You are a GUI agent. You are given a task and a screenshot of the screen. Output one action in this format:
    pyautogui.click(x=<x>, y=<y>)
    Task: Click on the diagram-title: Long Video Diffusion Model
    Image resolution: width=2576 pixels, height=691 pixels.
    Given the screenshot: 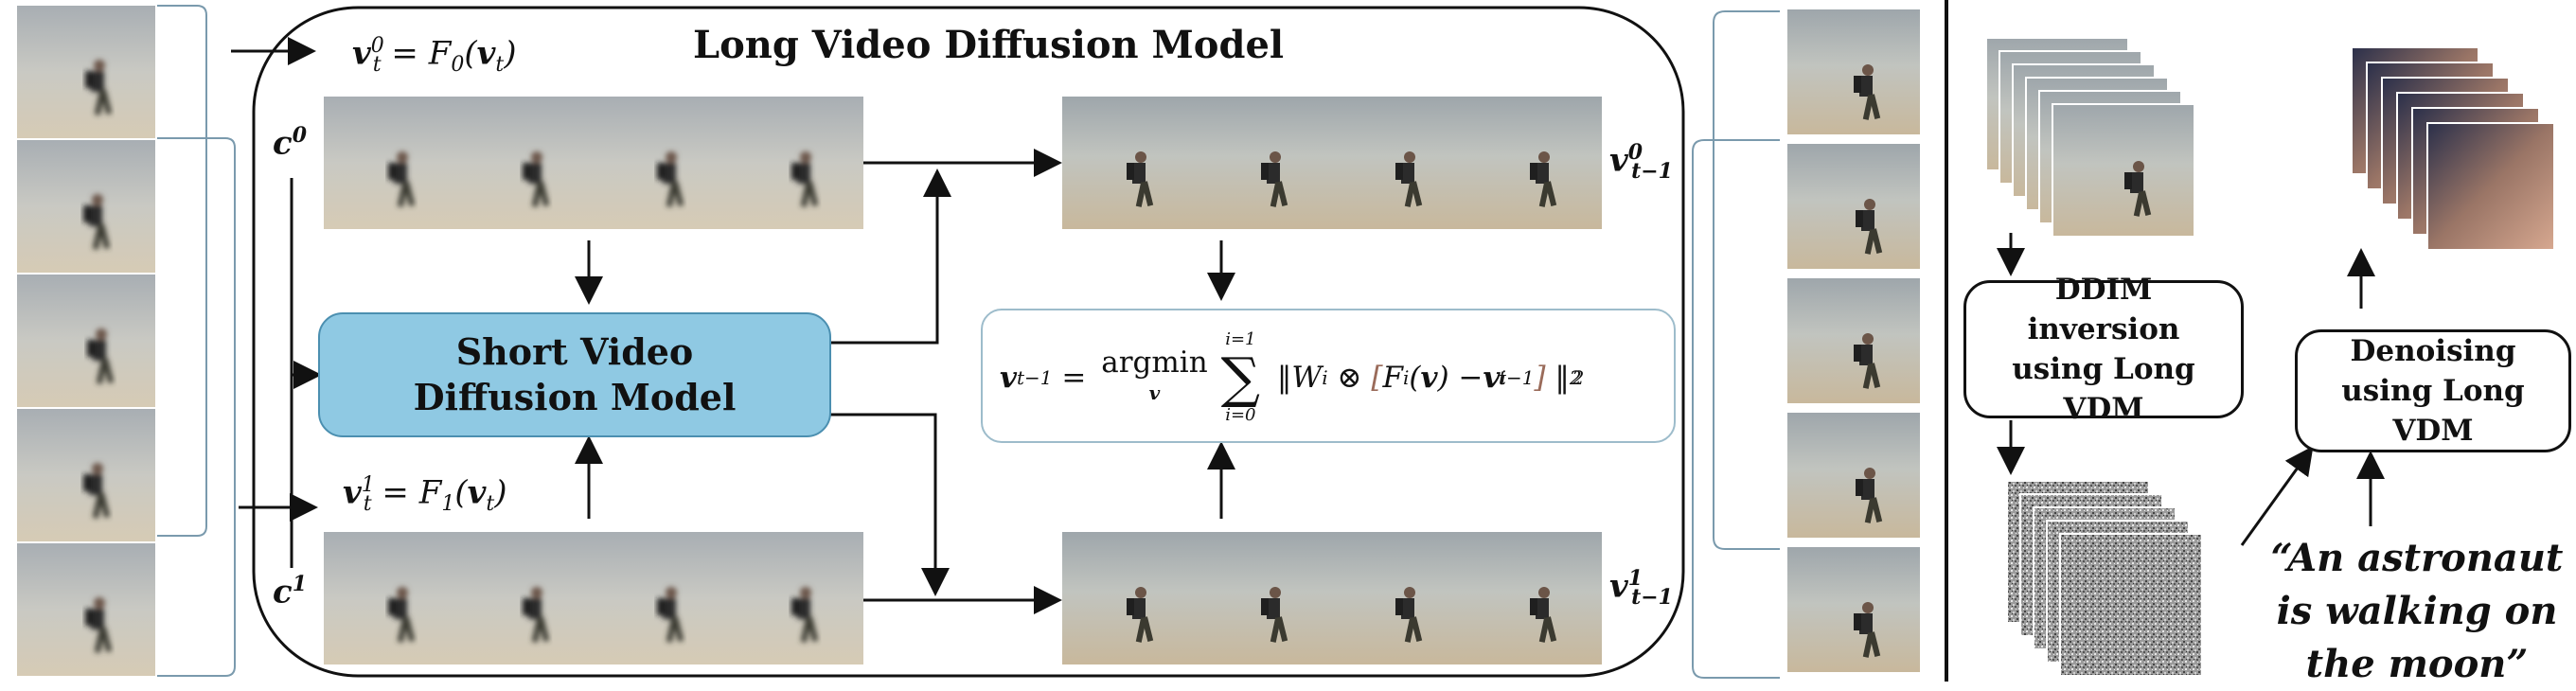 What is the action you would take?
    pyautogui.click(x=989, y=45)
    